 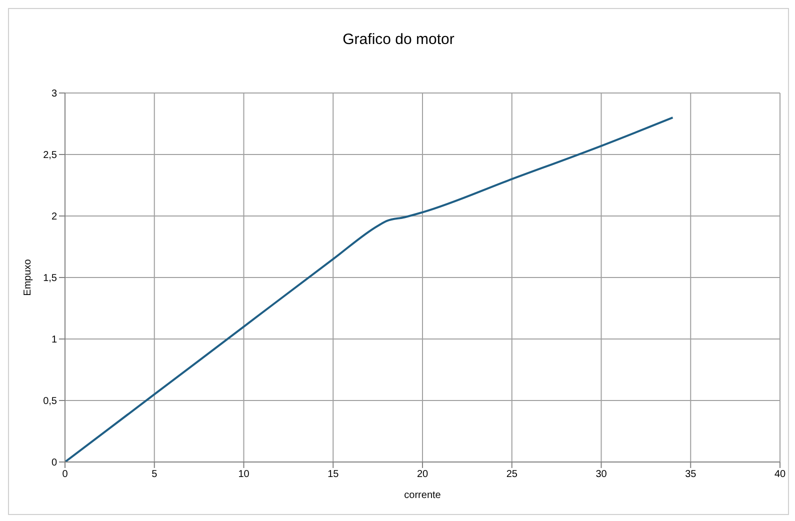 I want to click on x-tick-label: 35, so click(x=691, y=474).